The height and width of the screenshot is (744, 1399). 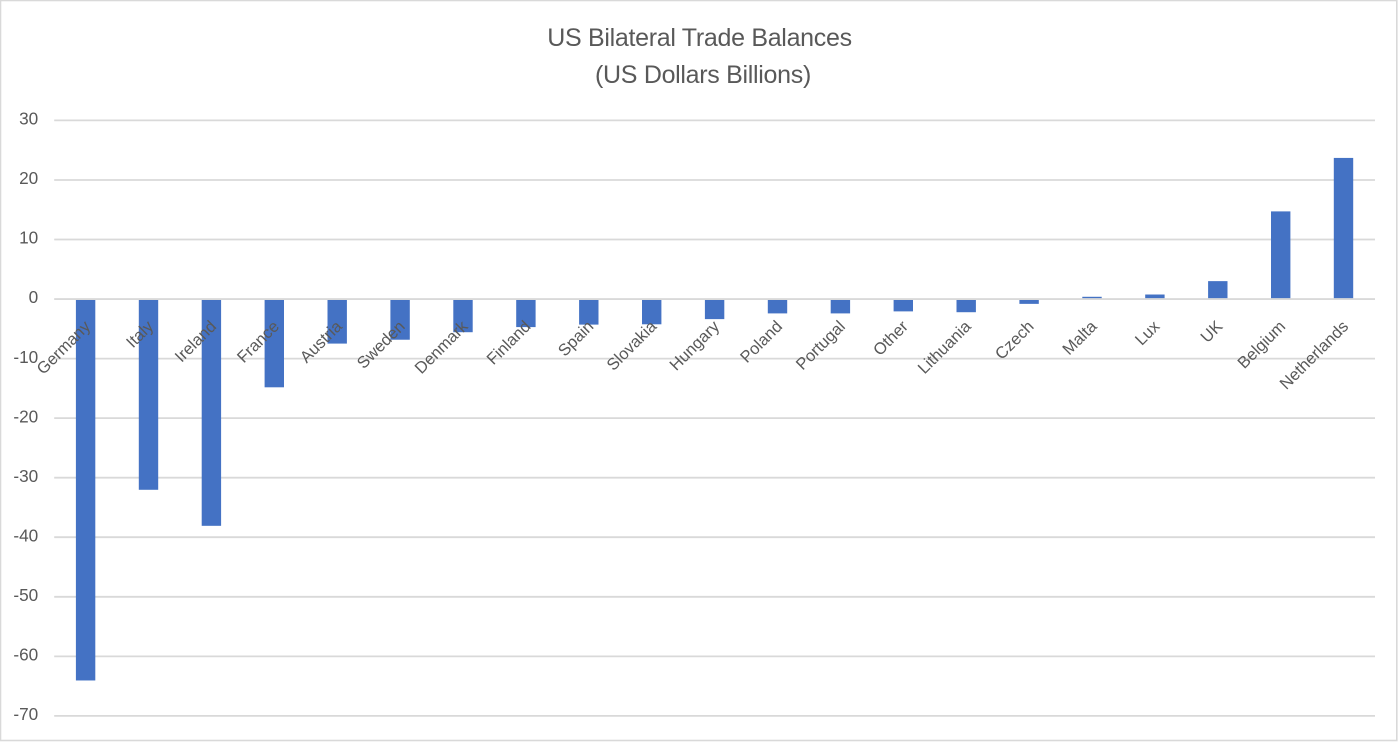 I want to click on svg-text: -10, so click(x=25, y=357).